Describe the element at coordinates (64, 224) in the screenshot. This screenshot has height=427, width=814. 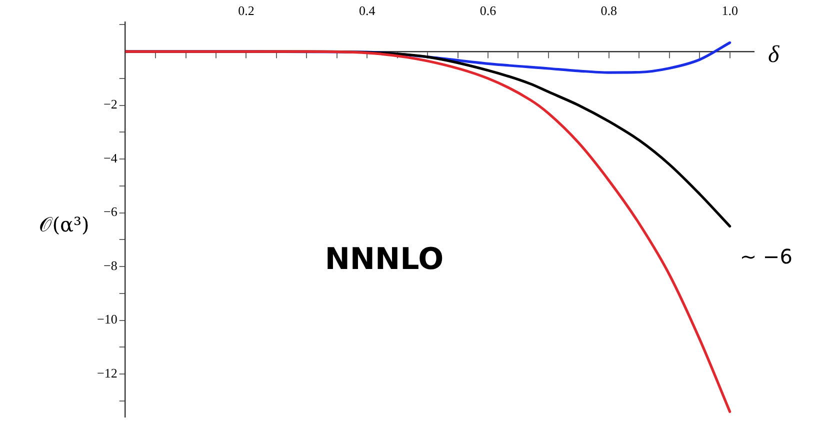
I see `y-axis-title: 𝒪(α³)` at that location.